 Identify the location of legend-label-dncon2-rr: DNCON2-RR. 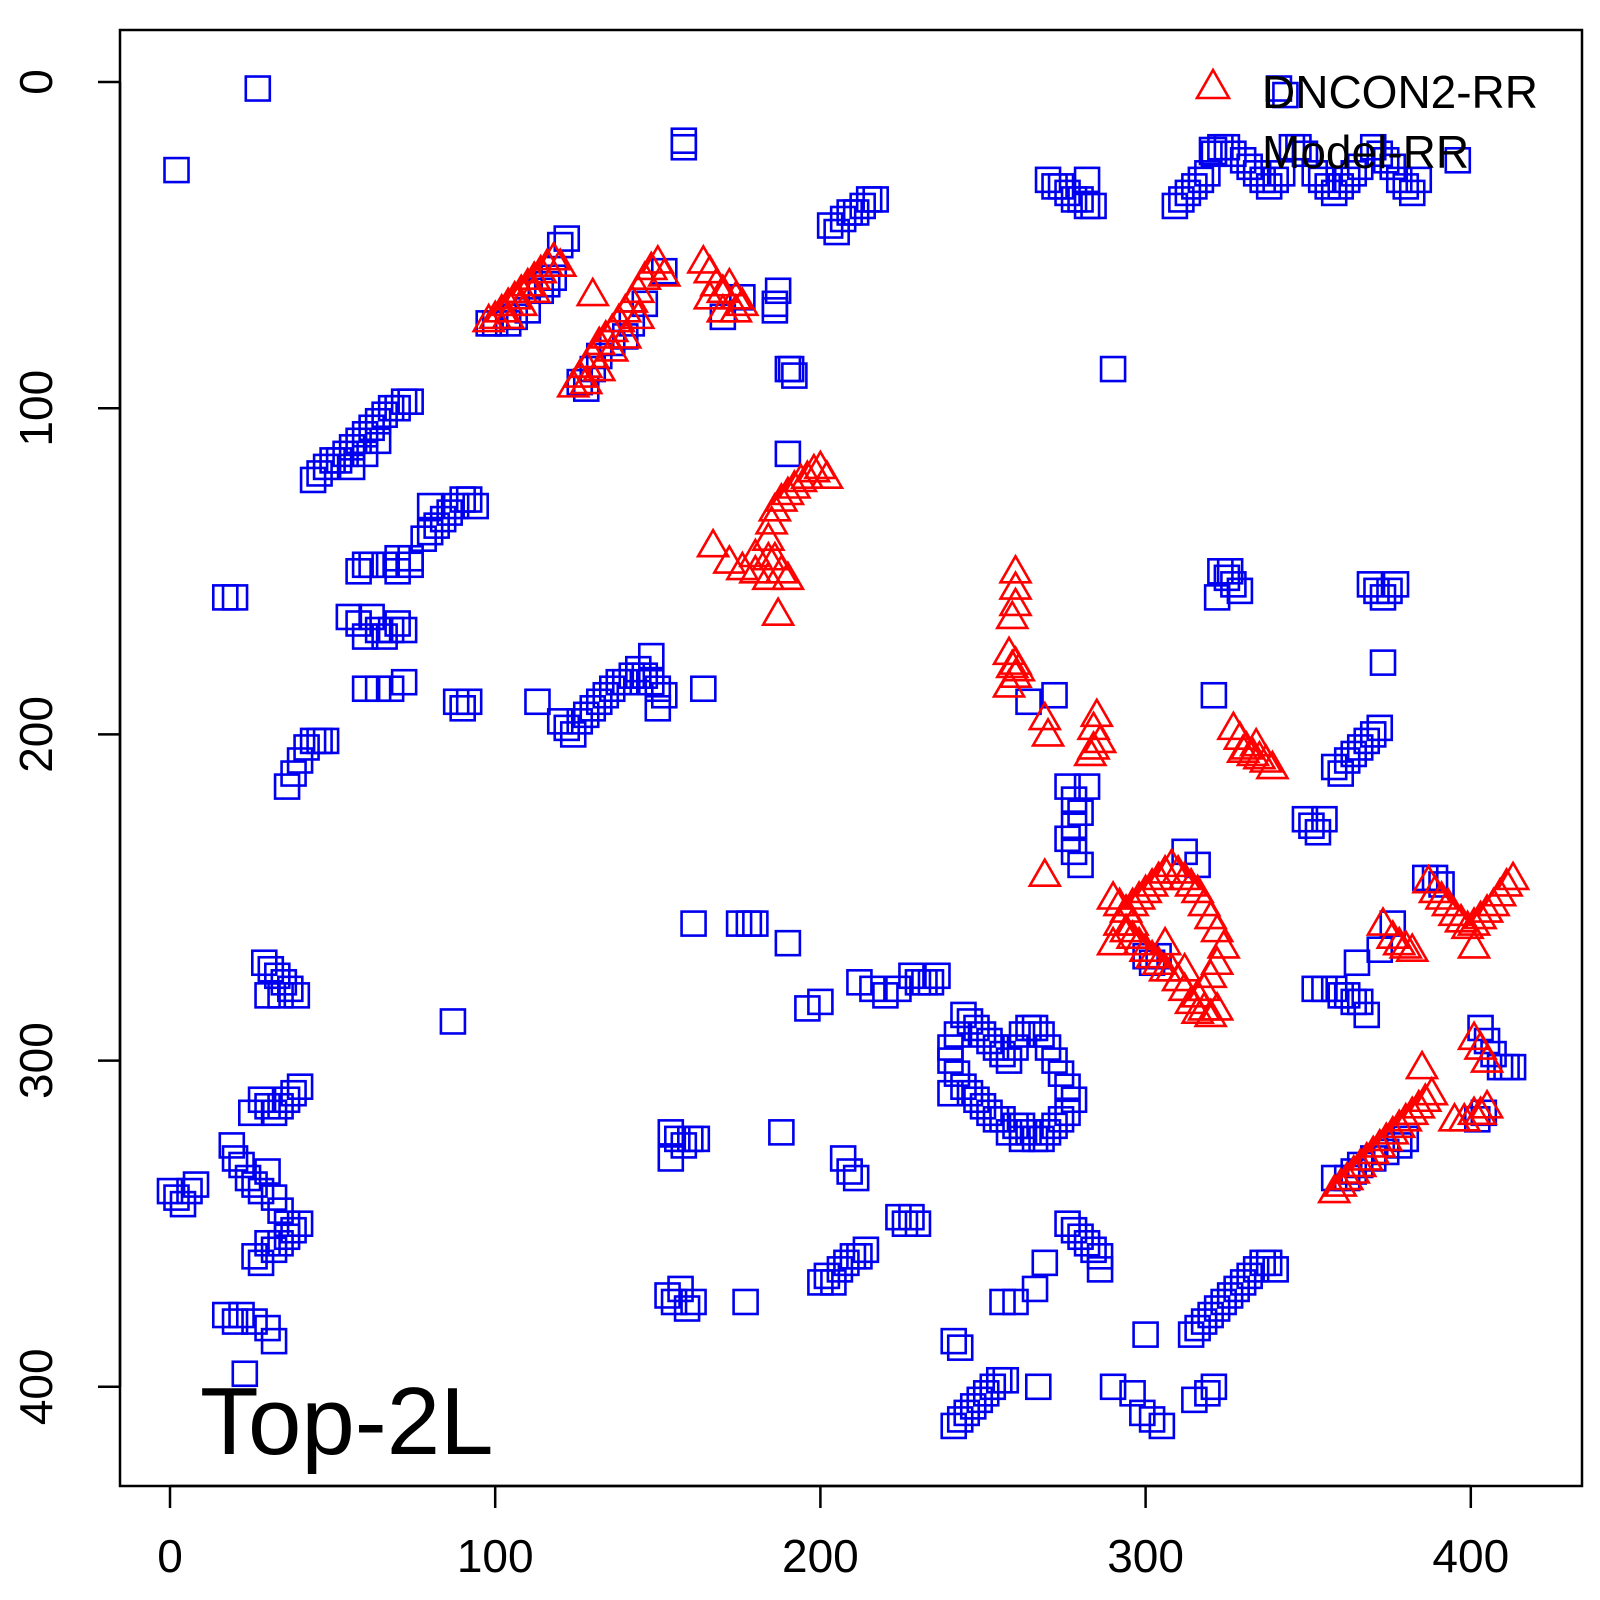
(1400, 92).